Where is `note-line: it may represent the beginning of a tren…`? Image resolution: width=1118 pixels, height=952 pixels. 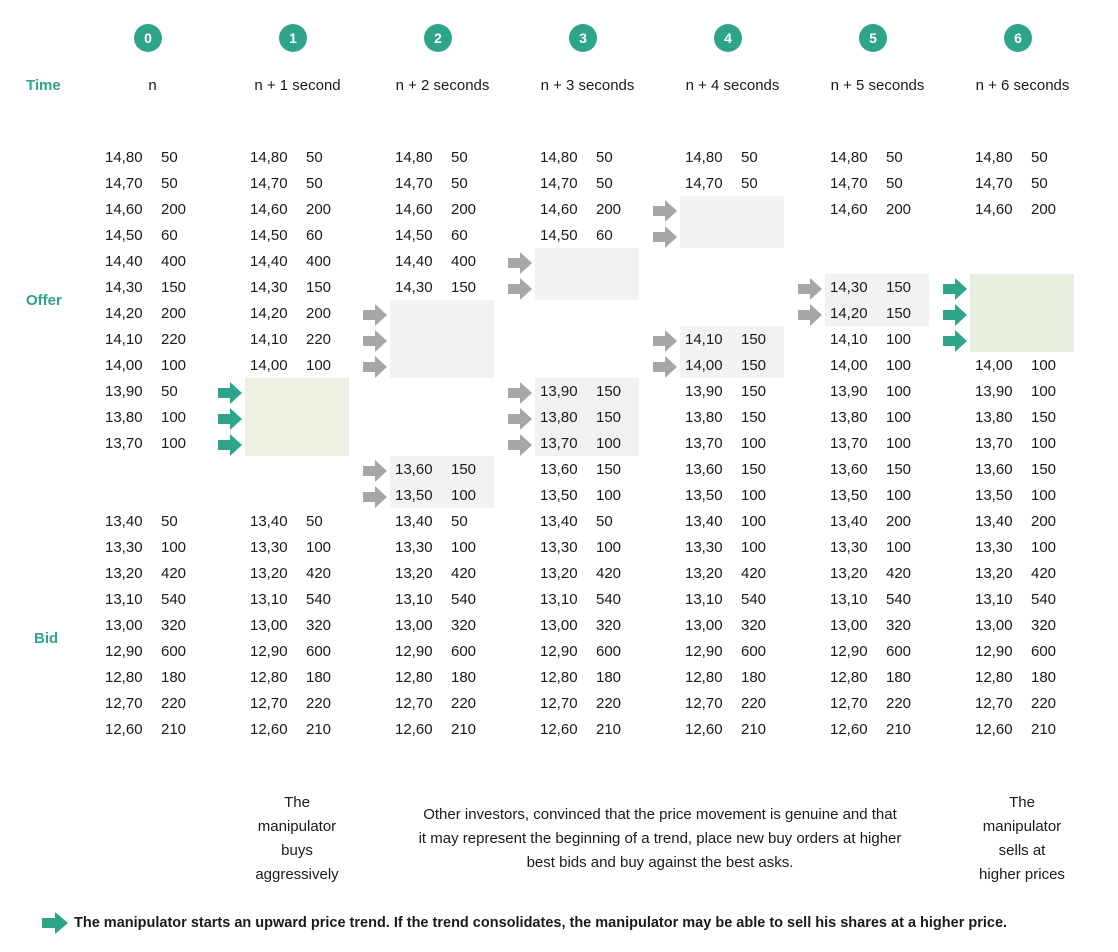
note-line: it may represent the beginning of a tren… is located at coordinates (660, 838).